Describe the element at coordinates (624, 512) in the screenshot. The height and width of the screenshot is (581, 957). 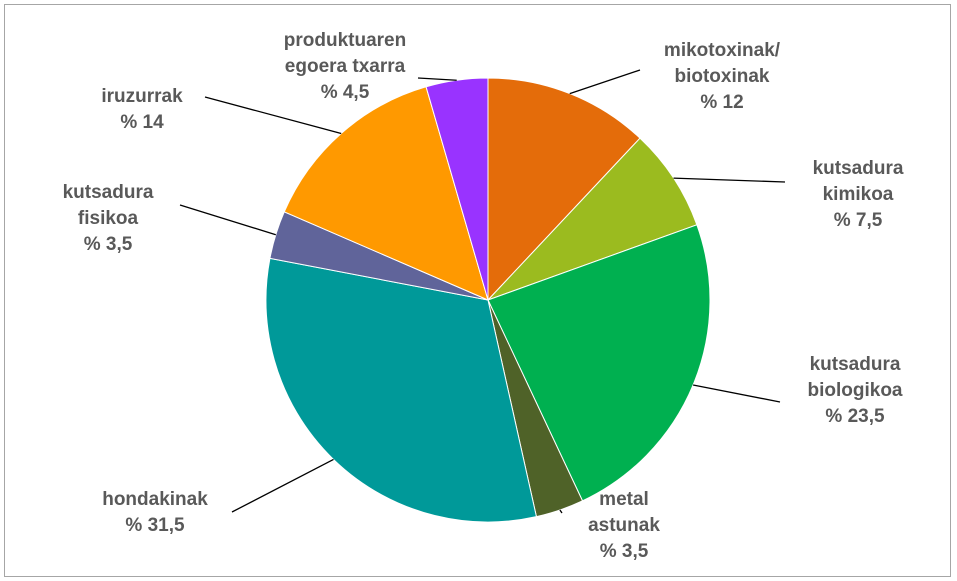
I see `category-label: metal astunak` at that location.